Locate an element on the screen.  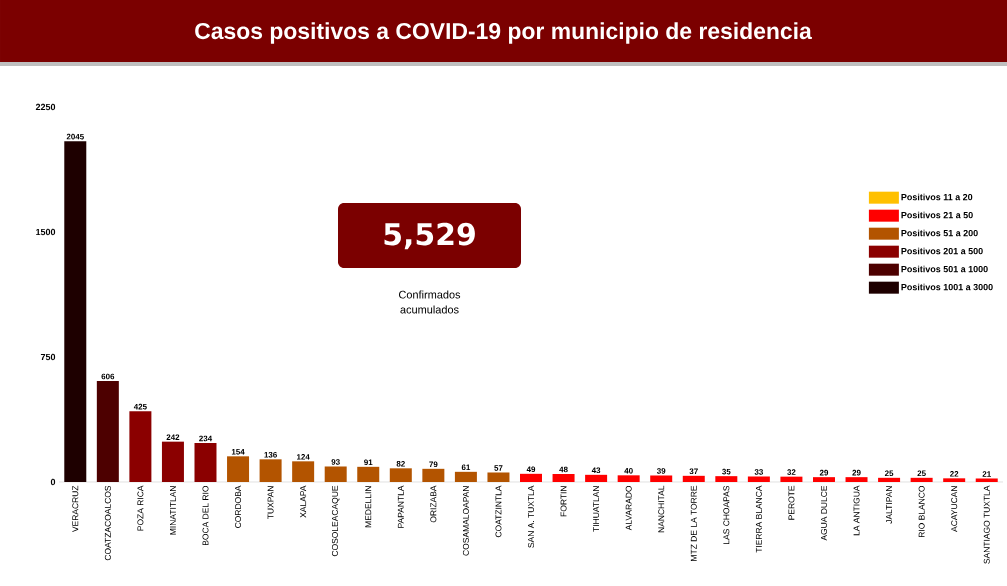
x-tick-label: ALVARADO is located at coordinates (628, 508).